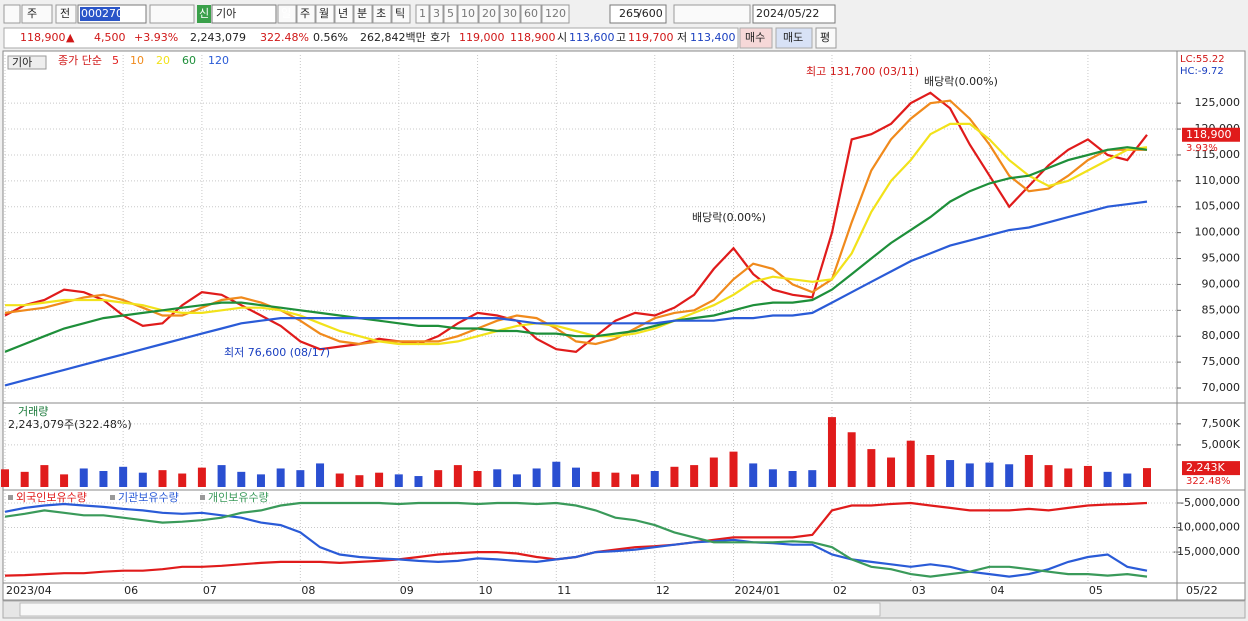 The height and width of the screenshot is (621, 1248). Describe the element at coordinates (277, 352) in the screenshot. I see `annotation: 최저 76,600 (08/17)` at that location.